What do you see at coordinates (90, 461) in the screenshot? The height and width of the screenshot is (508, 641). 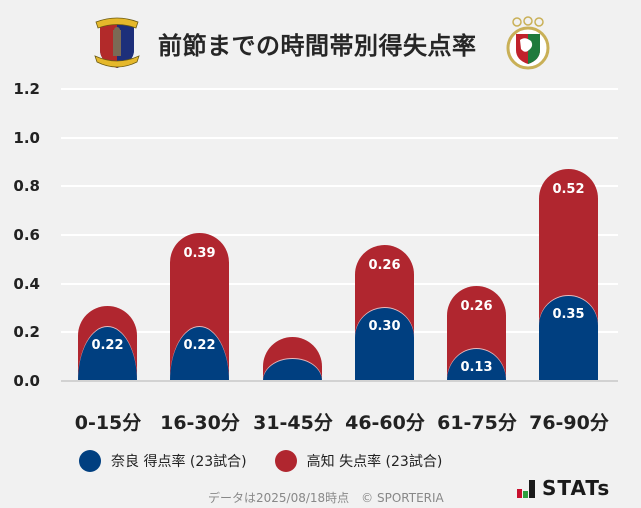 I see `legend-swatch-blue-icon` at bounding box center [90, 461].